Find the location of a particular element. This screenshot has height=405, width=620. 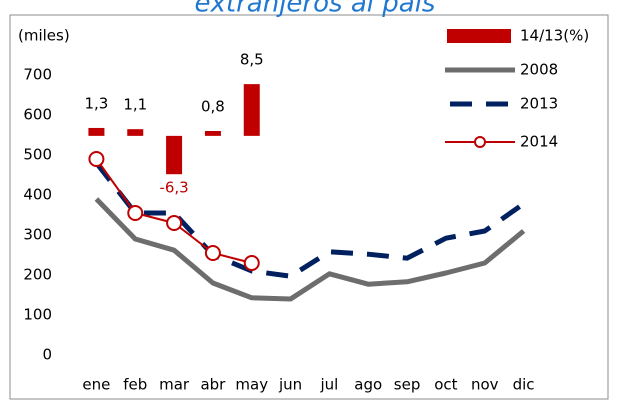

x-tick-label: sep is located at coordinates (407, 385).